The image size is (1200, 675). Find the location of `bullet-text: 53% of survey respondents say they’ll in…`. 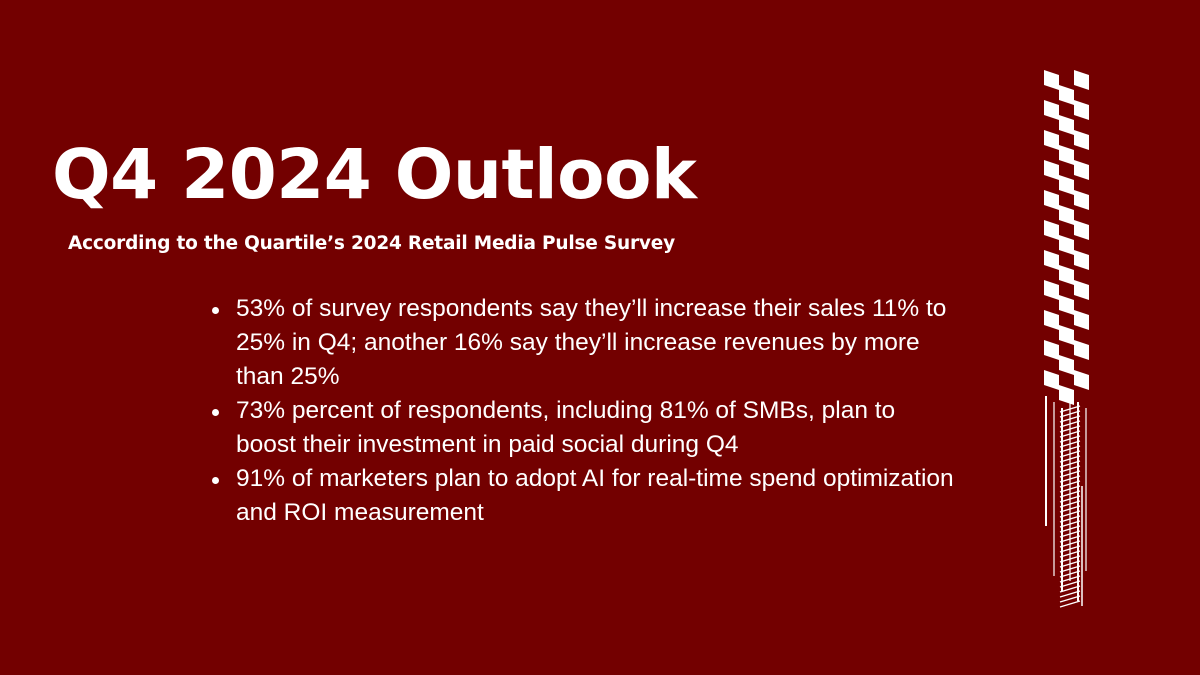

bullet-text: 53% of survey respondents say they’ll in… is located at coordinates (591, 342).